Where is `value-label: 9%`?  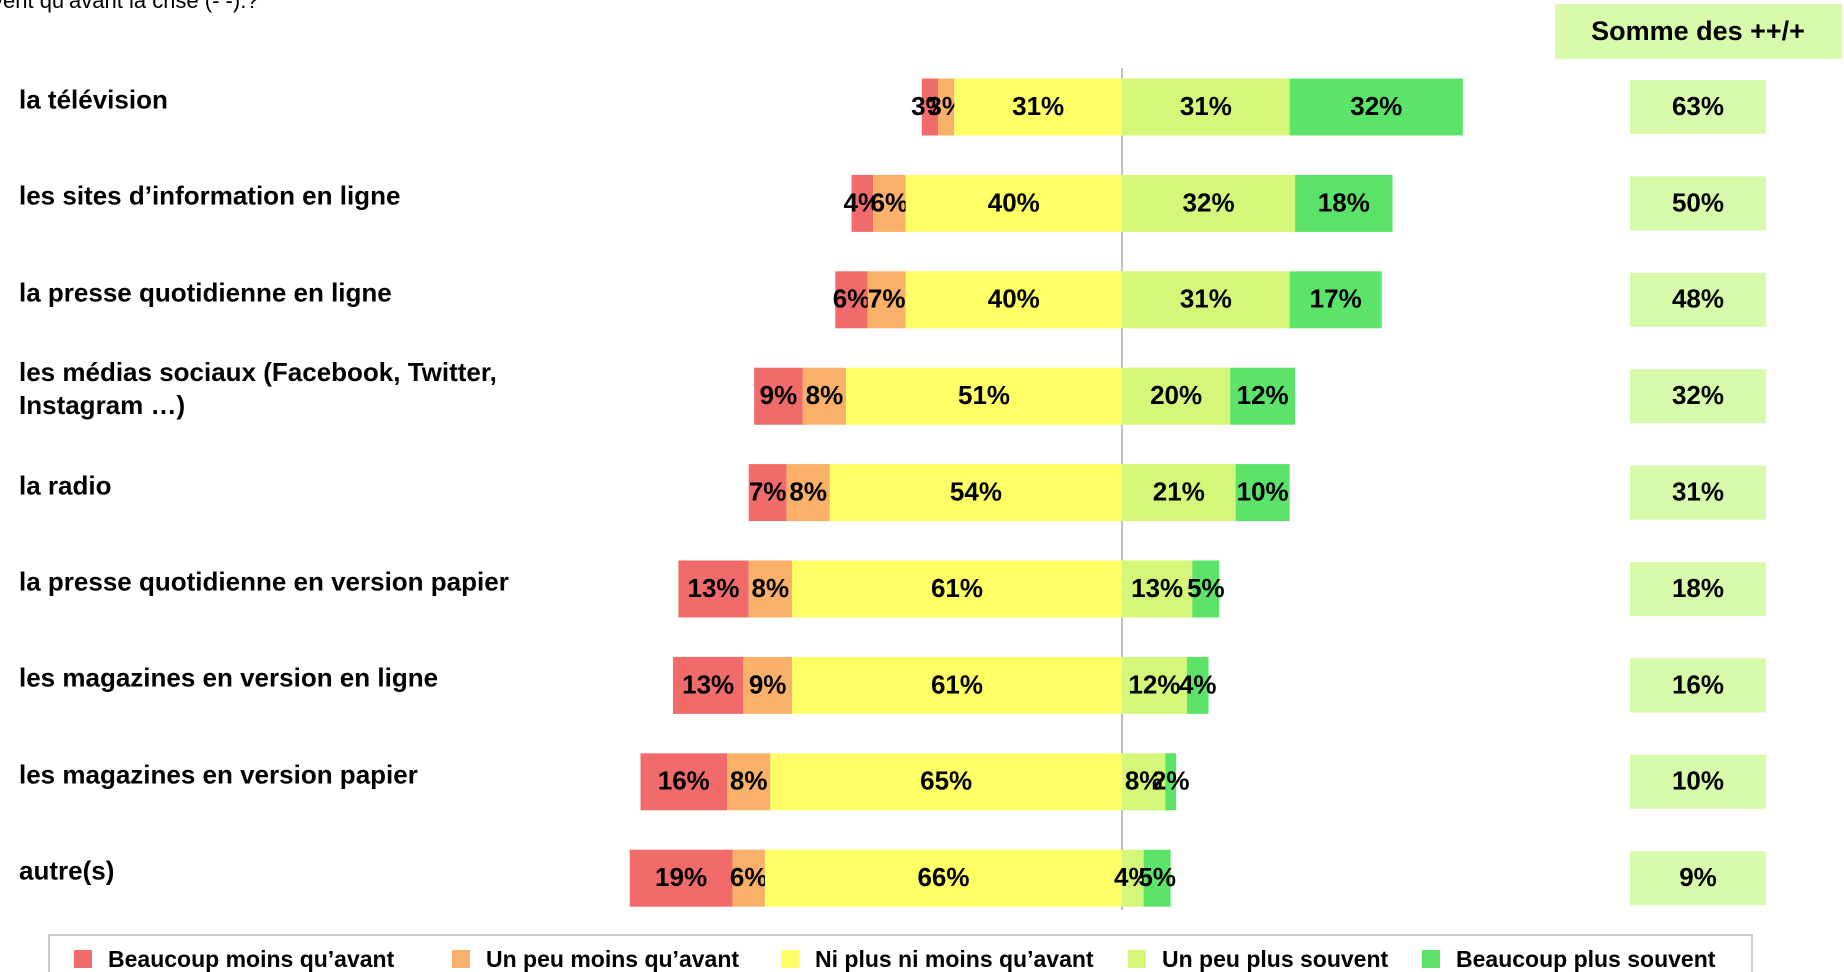
value-label: 9% is located at coordinates (768, 684).